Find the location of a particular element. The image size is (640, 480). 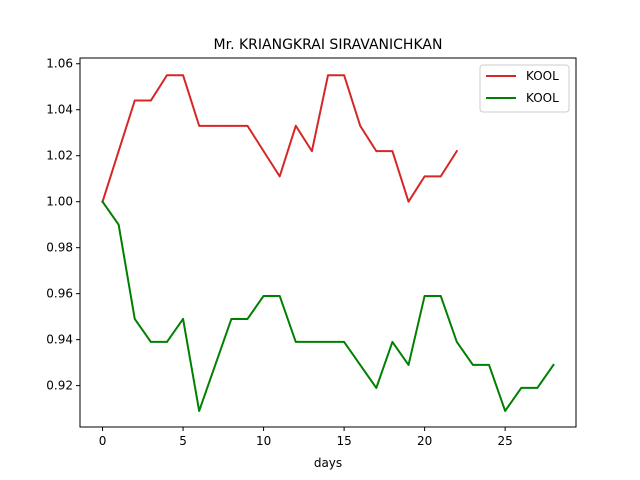

y-tick-label: 0.92 is located at coordinates (59, 386).